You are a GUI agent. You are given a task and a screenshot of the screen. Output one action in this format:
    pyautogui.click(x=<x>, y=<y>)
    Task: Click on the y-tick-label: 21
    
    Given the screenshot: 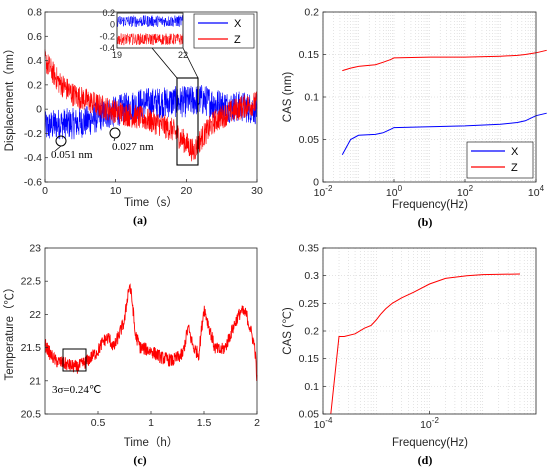 What is the action you would take?
    pyautogui.click(x=35, y=381)
    